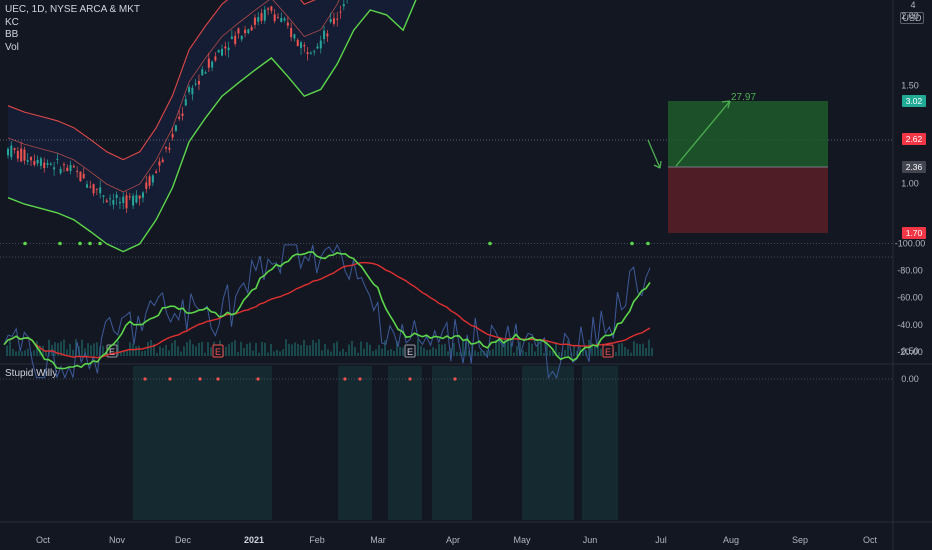 Image resolution: width=932 pixels, height=550 pixels. I want to click on mid-band-line, so click(173, 96).